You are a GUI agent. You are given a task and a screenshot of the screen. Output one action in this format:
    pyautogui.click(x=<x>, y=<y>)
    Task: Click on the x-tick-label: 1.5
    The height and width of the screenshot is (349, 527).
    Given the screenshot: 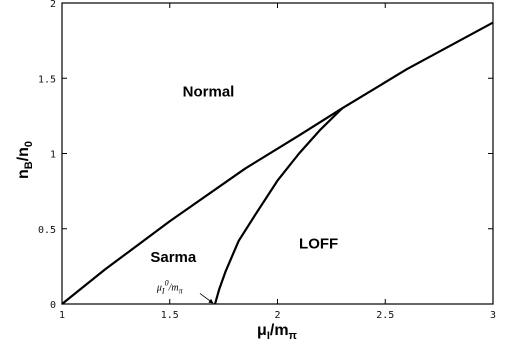 What is the action you would take?
    pyautogui.click(x=170, y=315)
    